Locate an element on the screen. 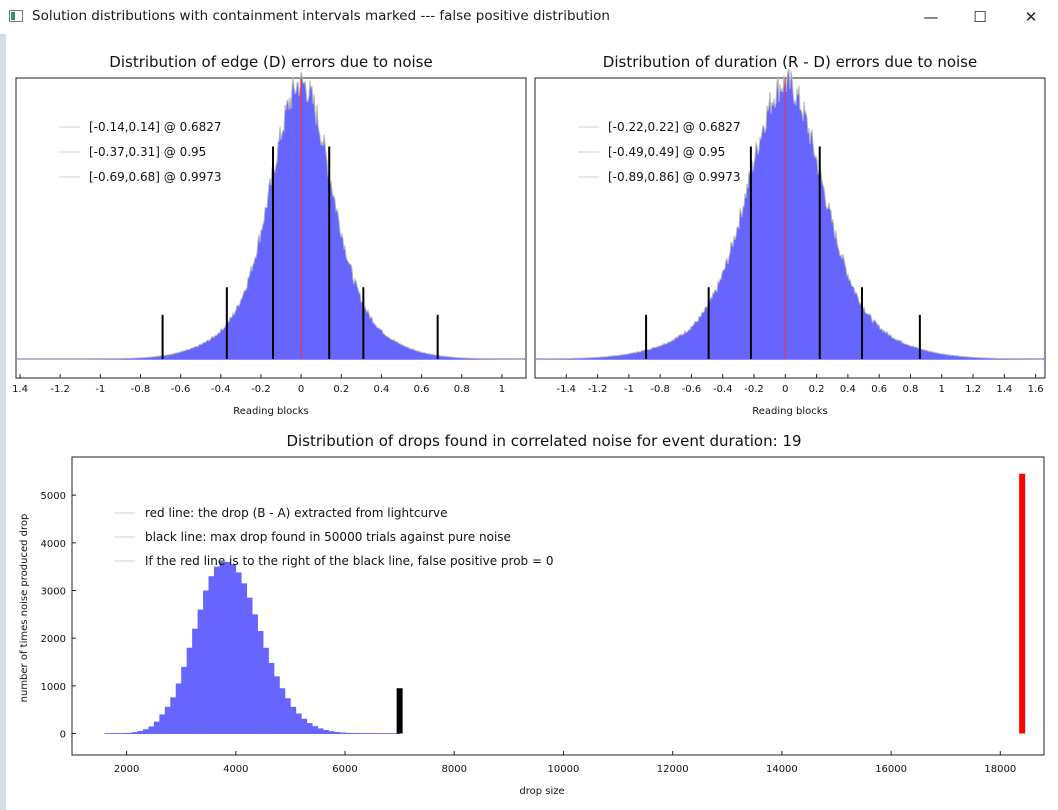  close-button: ✕ is located at coordinates (1031, 17).